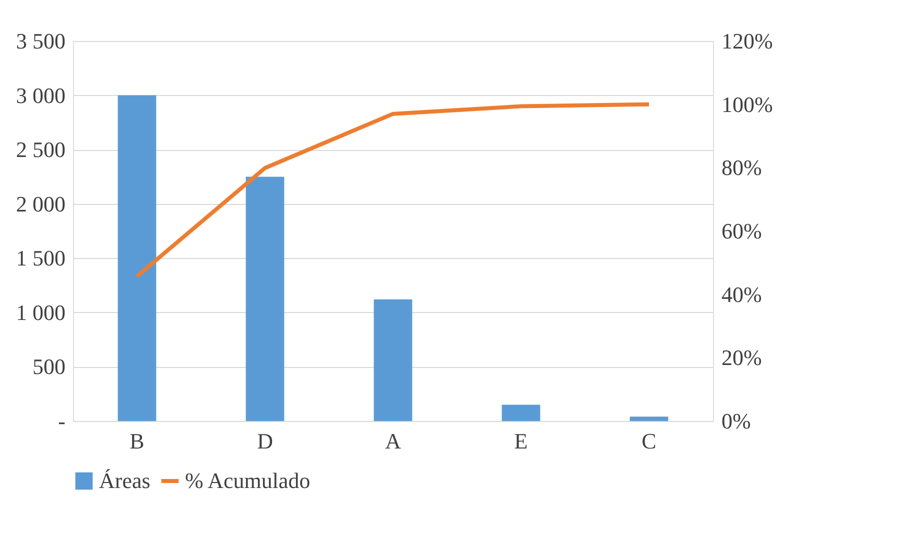  I want to click on legend-label: Áreas, so click(124, 480).